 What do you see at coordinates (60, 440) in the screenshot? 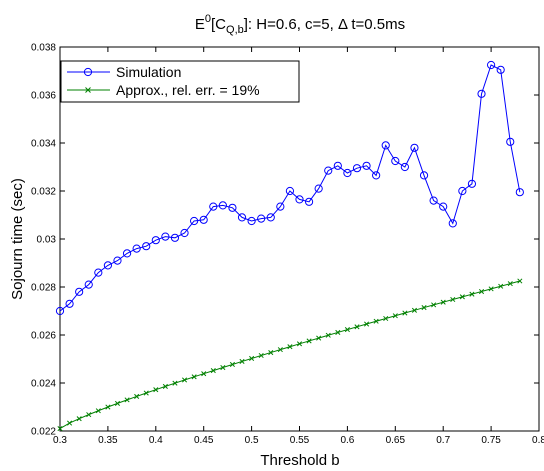
I see `x-tick-label: 0.3` at bounding box center [60, 440].